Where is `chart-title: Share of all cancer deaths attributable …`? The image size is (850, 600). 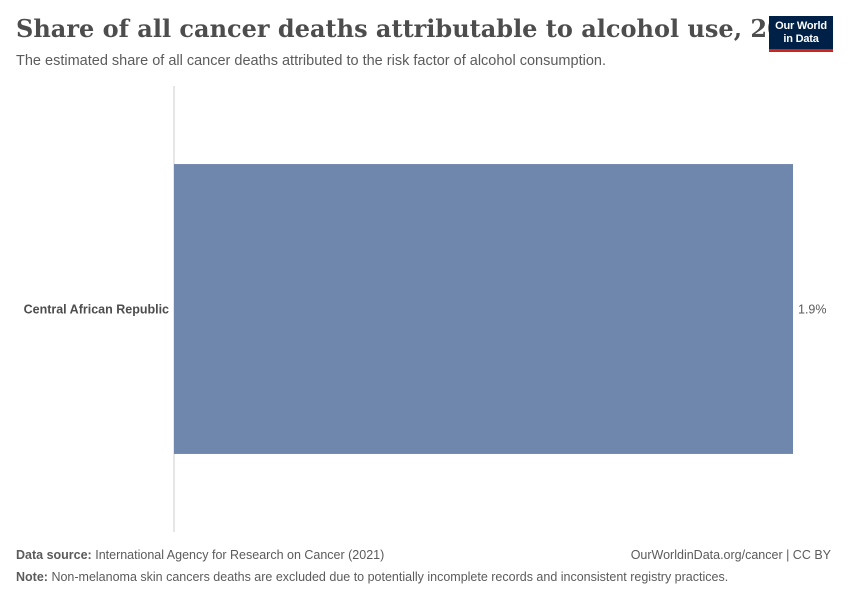 chart-title: Share of all cancer deaths attributable … is located at coordinates (417, 28).